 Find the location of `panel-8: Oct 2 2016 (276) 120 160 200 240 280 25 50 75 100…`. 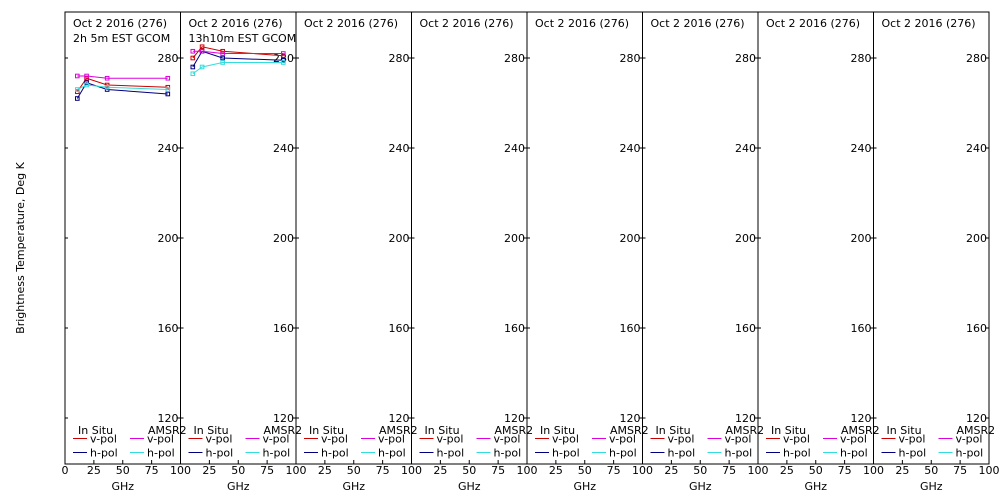

panel-8: Oct 2 2016 (276) 120 160 200 240 280 25 50 75 100… is located at coordinates (936, 252).